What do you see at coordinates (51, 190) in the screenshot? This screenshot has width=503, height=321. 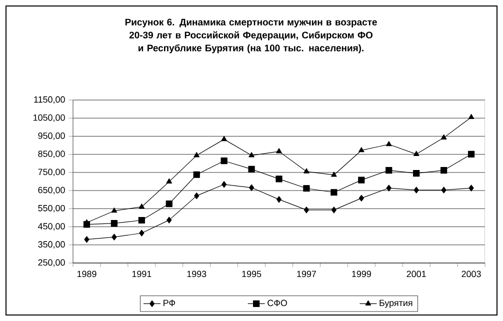 I see `y-tick-label: 650,00` at bounding box center [51, 190].